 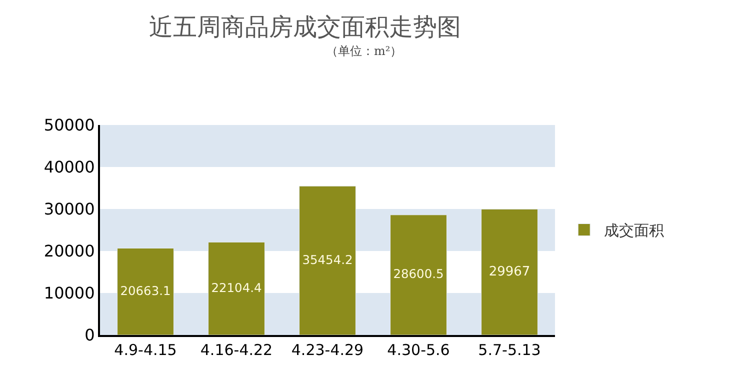 What do you see at coordinates (418, 274) in the screenshot?
I see `data-label: 28600.5` at bounding box center [418, 274].